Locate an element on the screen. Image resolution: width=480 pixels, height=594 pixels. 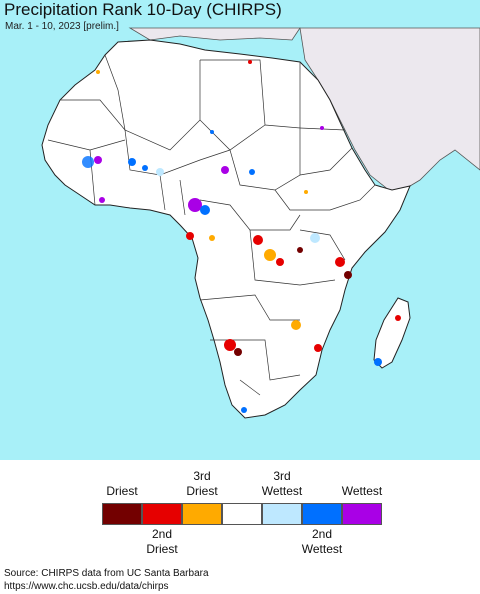
legend-top-label-1: Driest is located at coordinates (122, 491).